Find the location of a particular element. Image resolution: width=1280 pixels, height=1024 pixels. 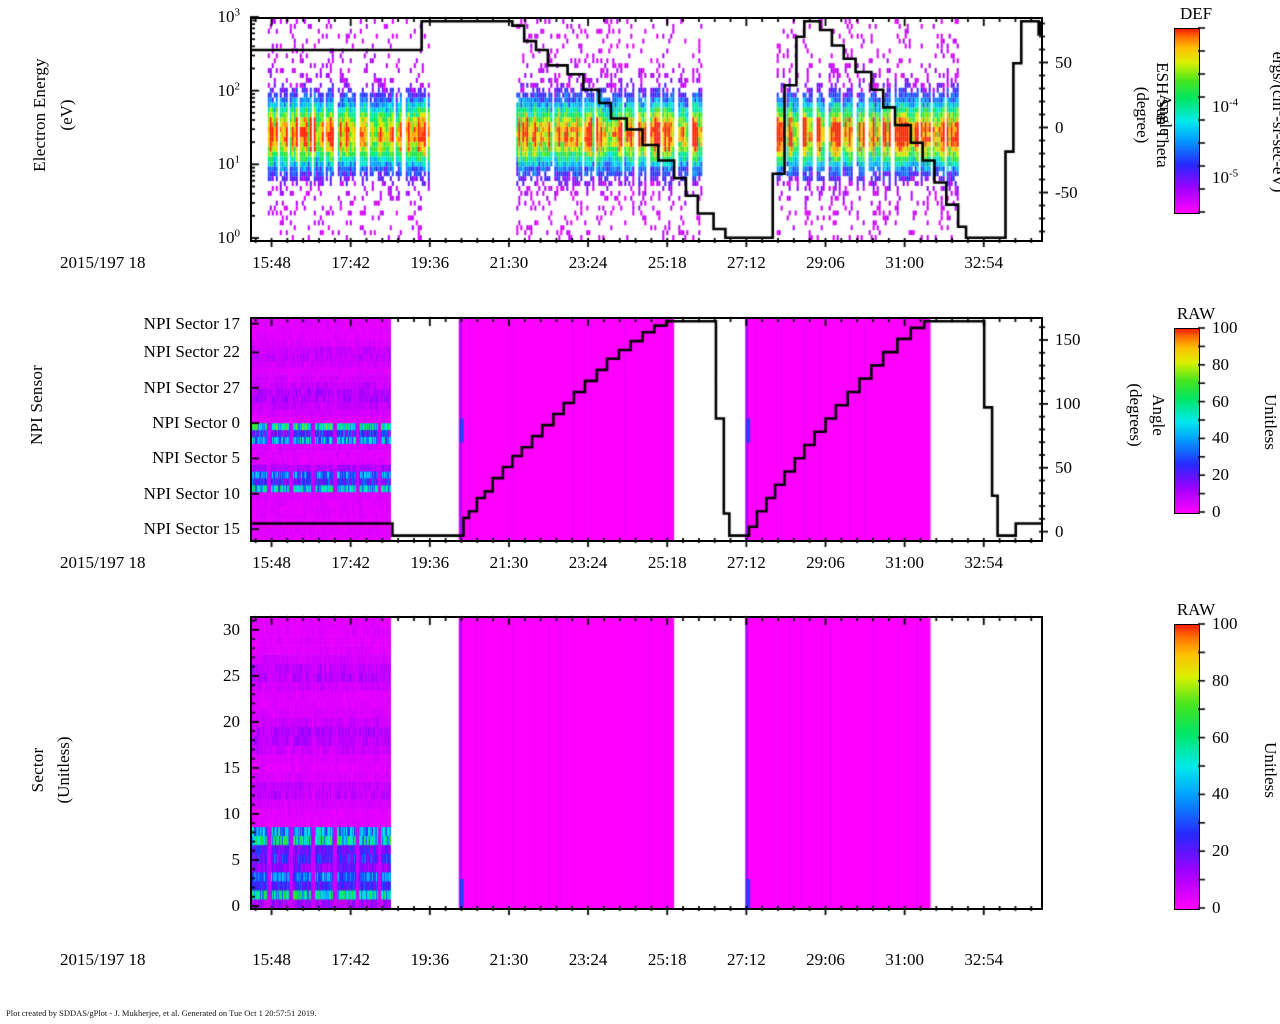

panel1-colorbar-gradient is located at coordinates (1187, 121).